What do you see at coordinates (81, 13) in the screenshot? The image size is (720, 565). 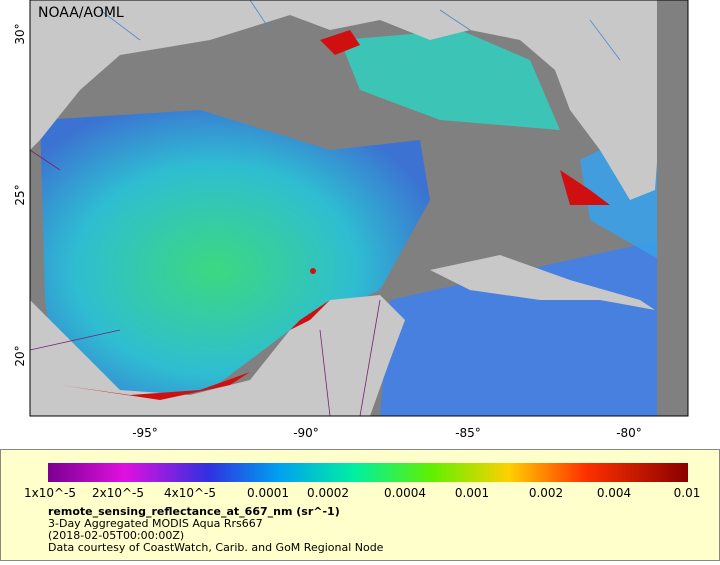 I see `map-credit: NOAA/AOML` at bounding box center [81, 13].